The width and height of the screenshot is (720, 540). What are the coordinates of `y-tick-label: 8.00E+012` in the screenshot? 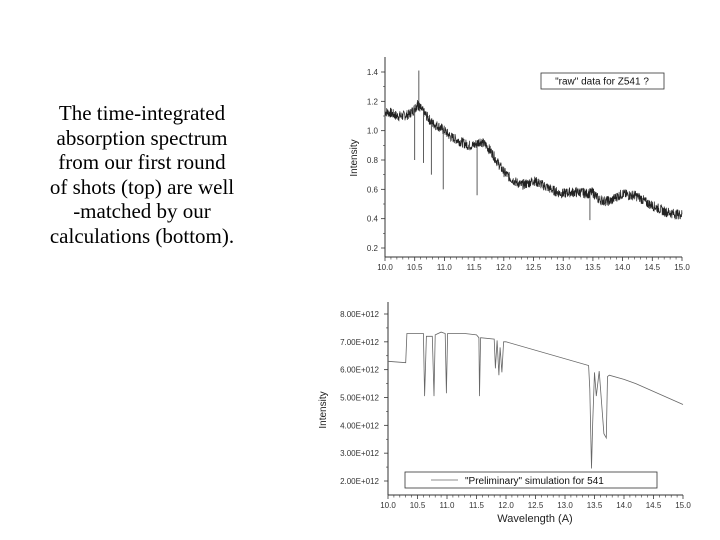 It's located at (359, 314).